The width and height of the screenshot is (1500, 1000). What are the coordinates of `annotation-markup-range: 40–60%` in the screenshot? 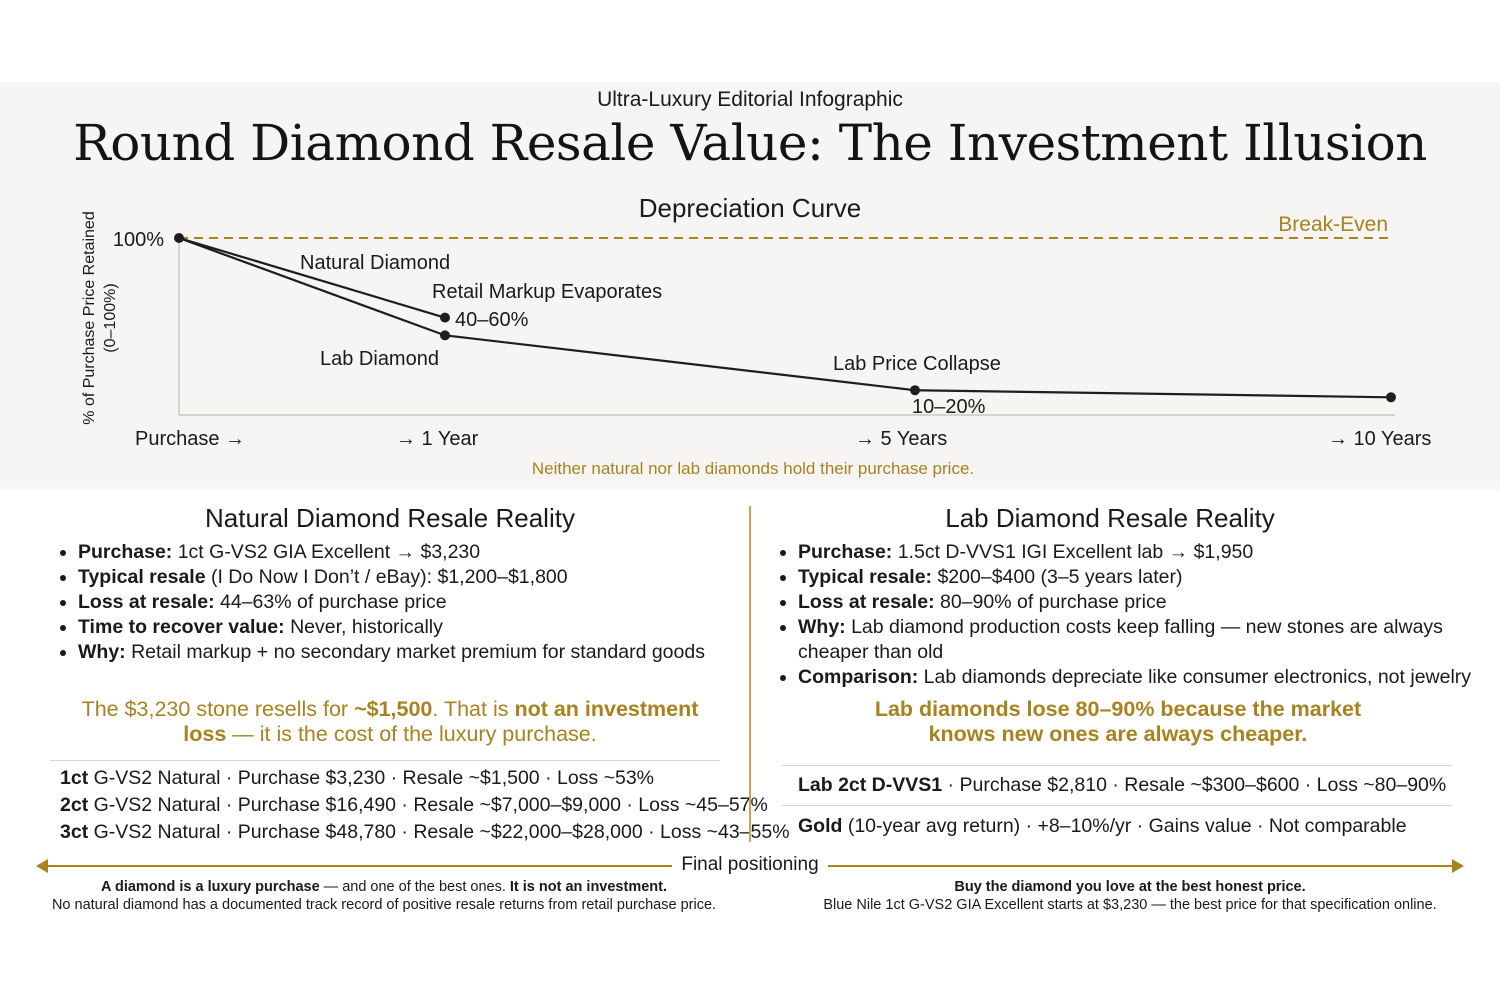 It's located at (492, 320).